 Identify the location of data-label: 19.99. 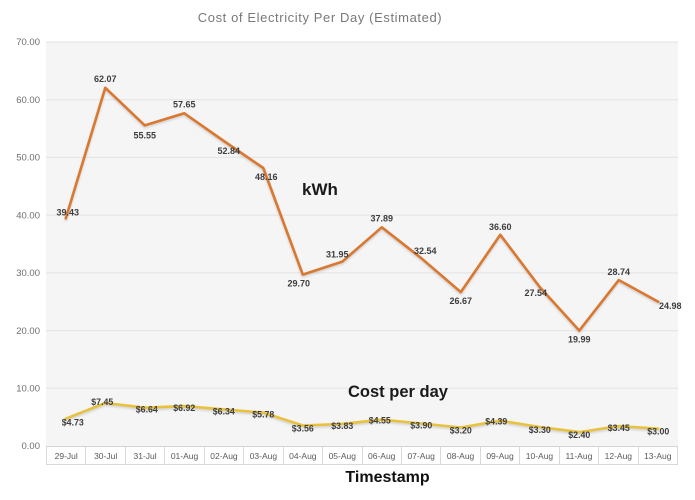
(579, 340).